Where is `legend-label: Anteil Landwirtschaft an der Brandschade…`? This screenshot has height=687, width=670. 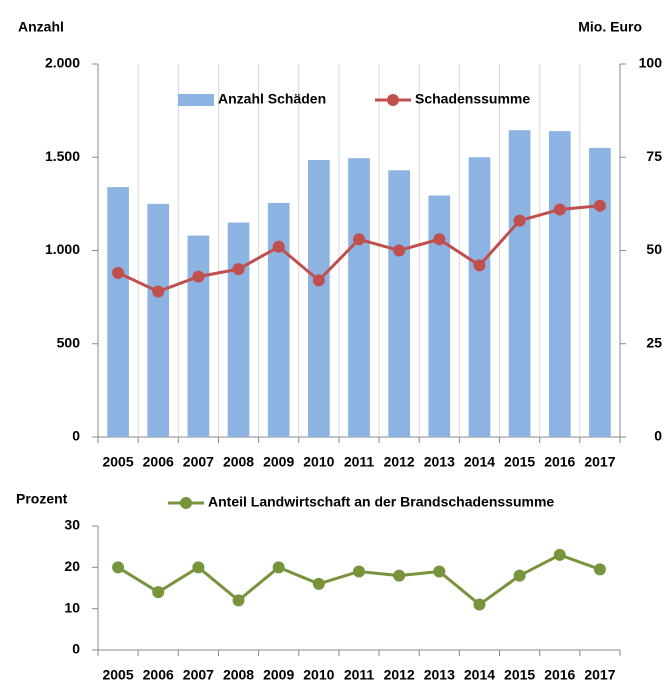 legend-label: Anteil Landwirtschaft an der Brandschade… is located at coordinates (381, 502).